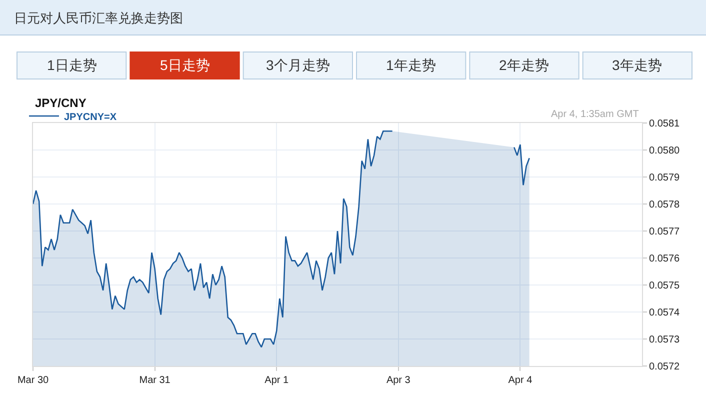 This screenshot has width=706, height=408. Describe the element at coordinates (664, 178) in the screenshot. I see `y-tick-label: 0.0579` at that location.